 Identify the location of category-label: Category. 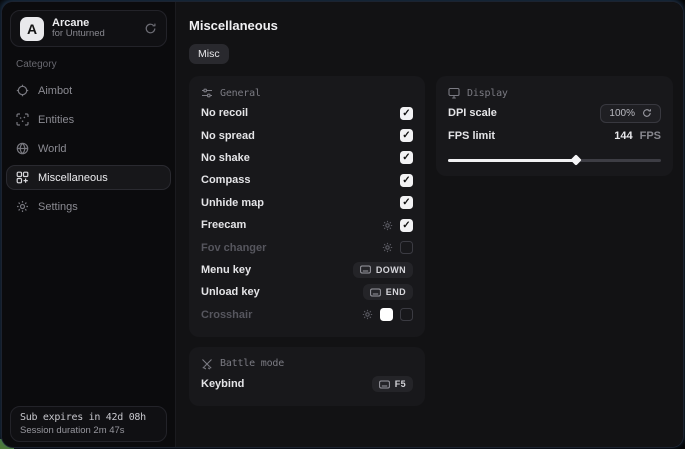
(36, 64).